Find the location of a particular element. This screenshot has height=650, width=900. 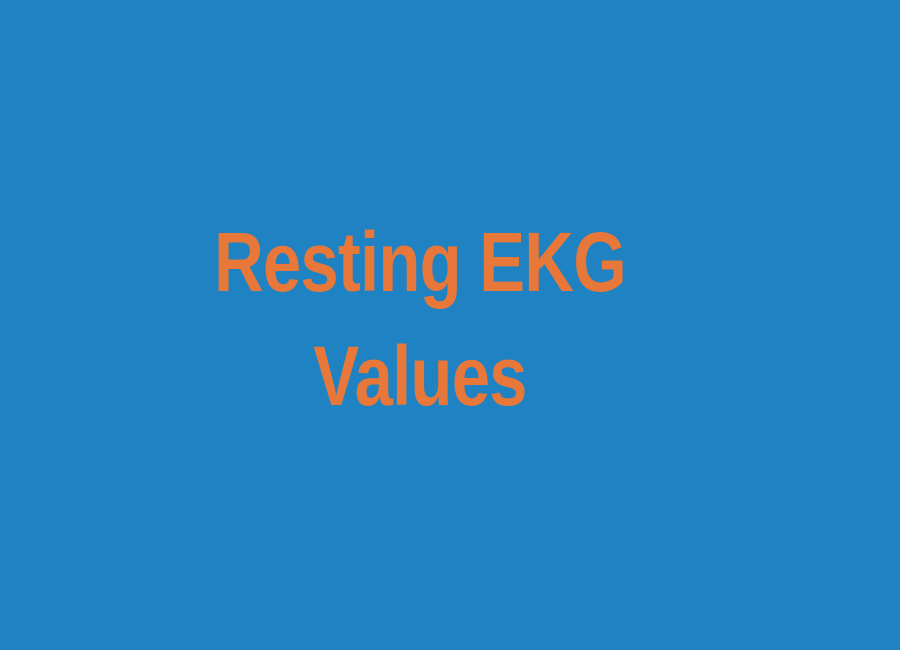

title-line-1: Resting EKG is located at coordinates (420, 262).